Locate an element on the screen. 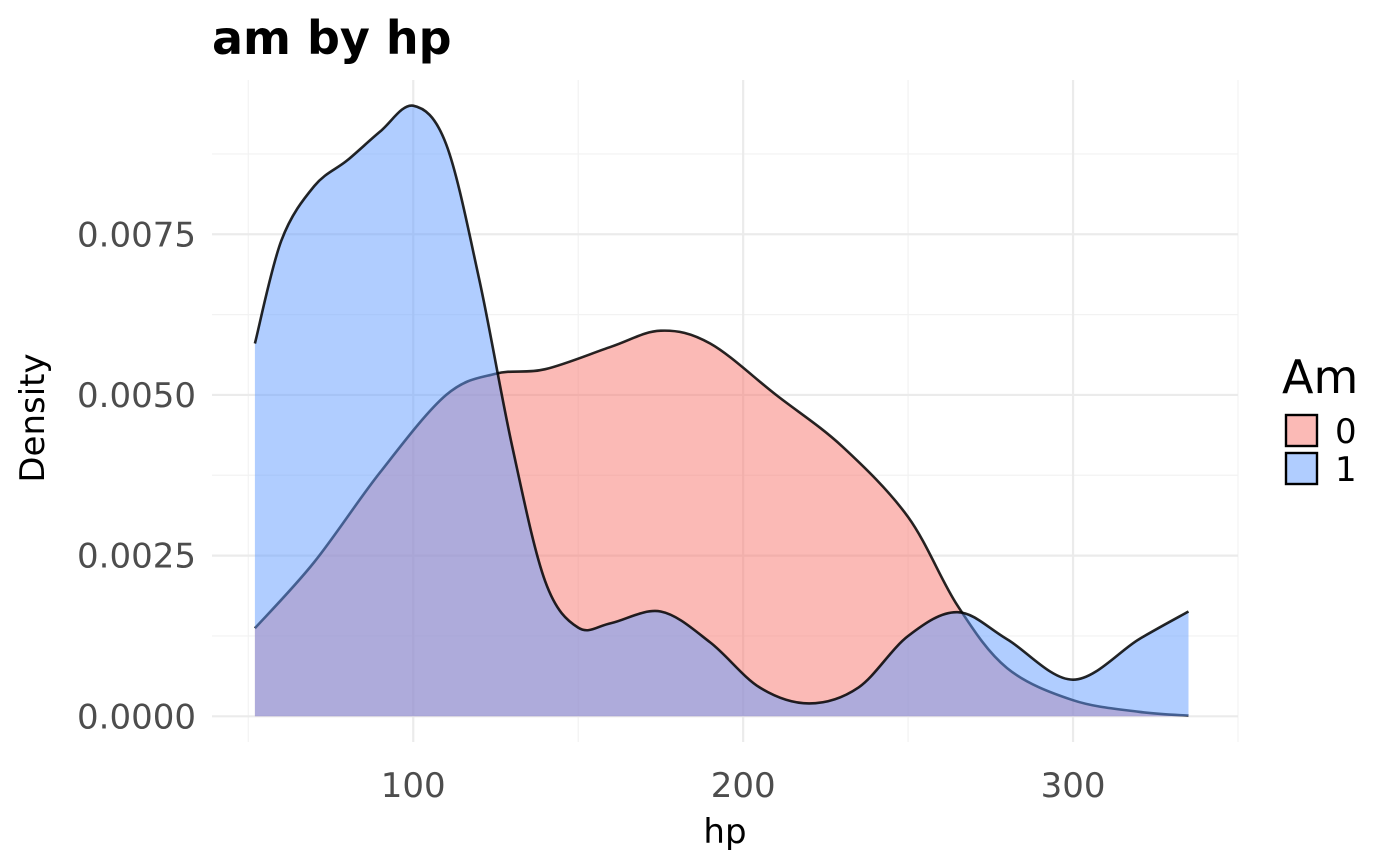  y-tick-label: 0.0075 is located at coordinates (136, 235).